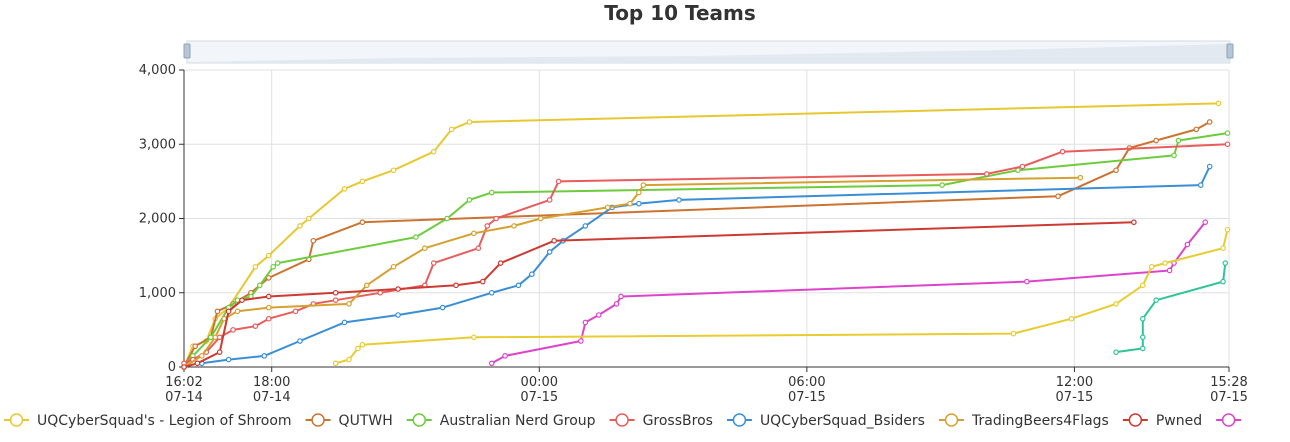 The height and width of the screenshot is (442, 1290). Describe the element at coordinates (1230, 51) in the screenshot. I see `zoom-slider-right-handle` at that location.